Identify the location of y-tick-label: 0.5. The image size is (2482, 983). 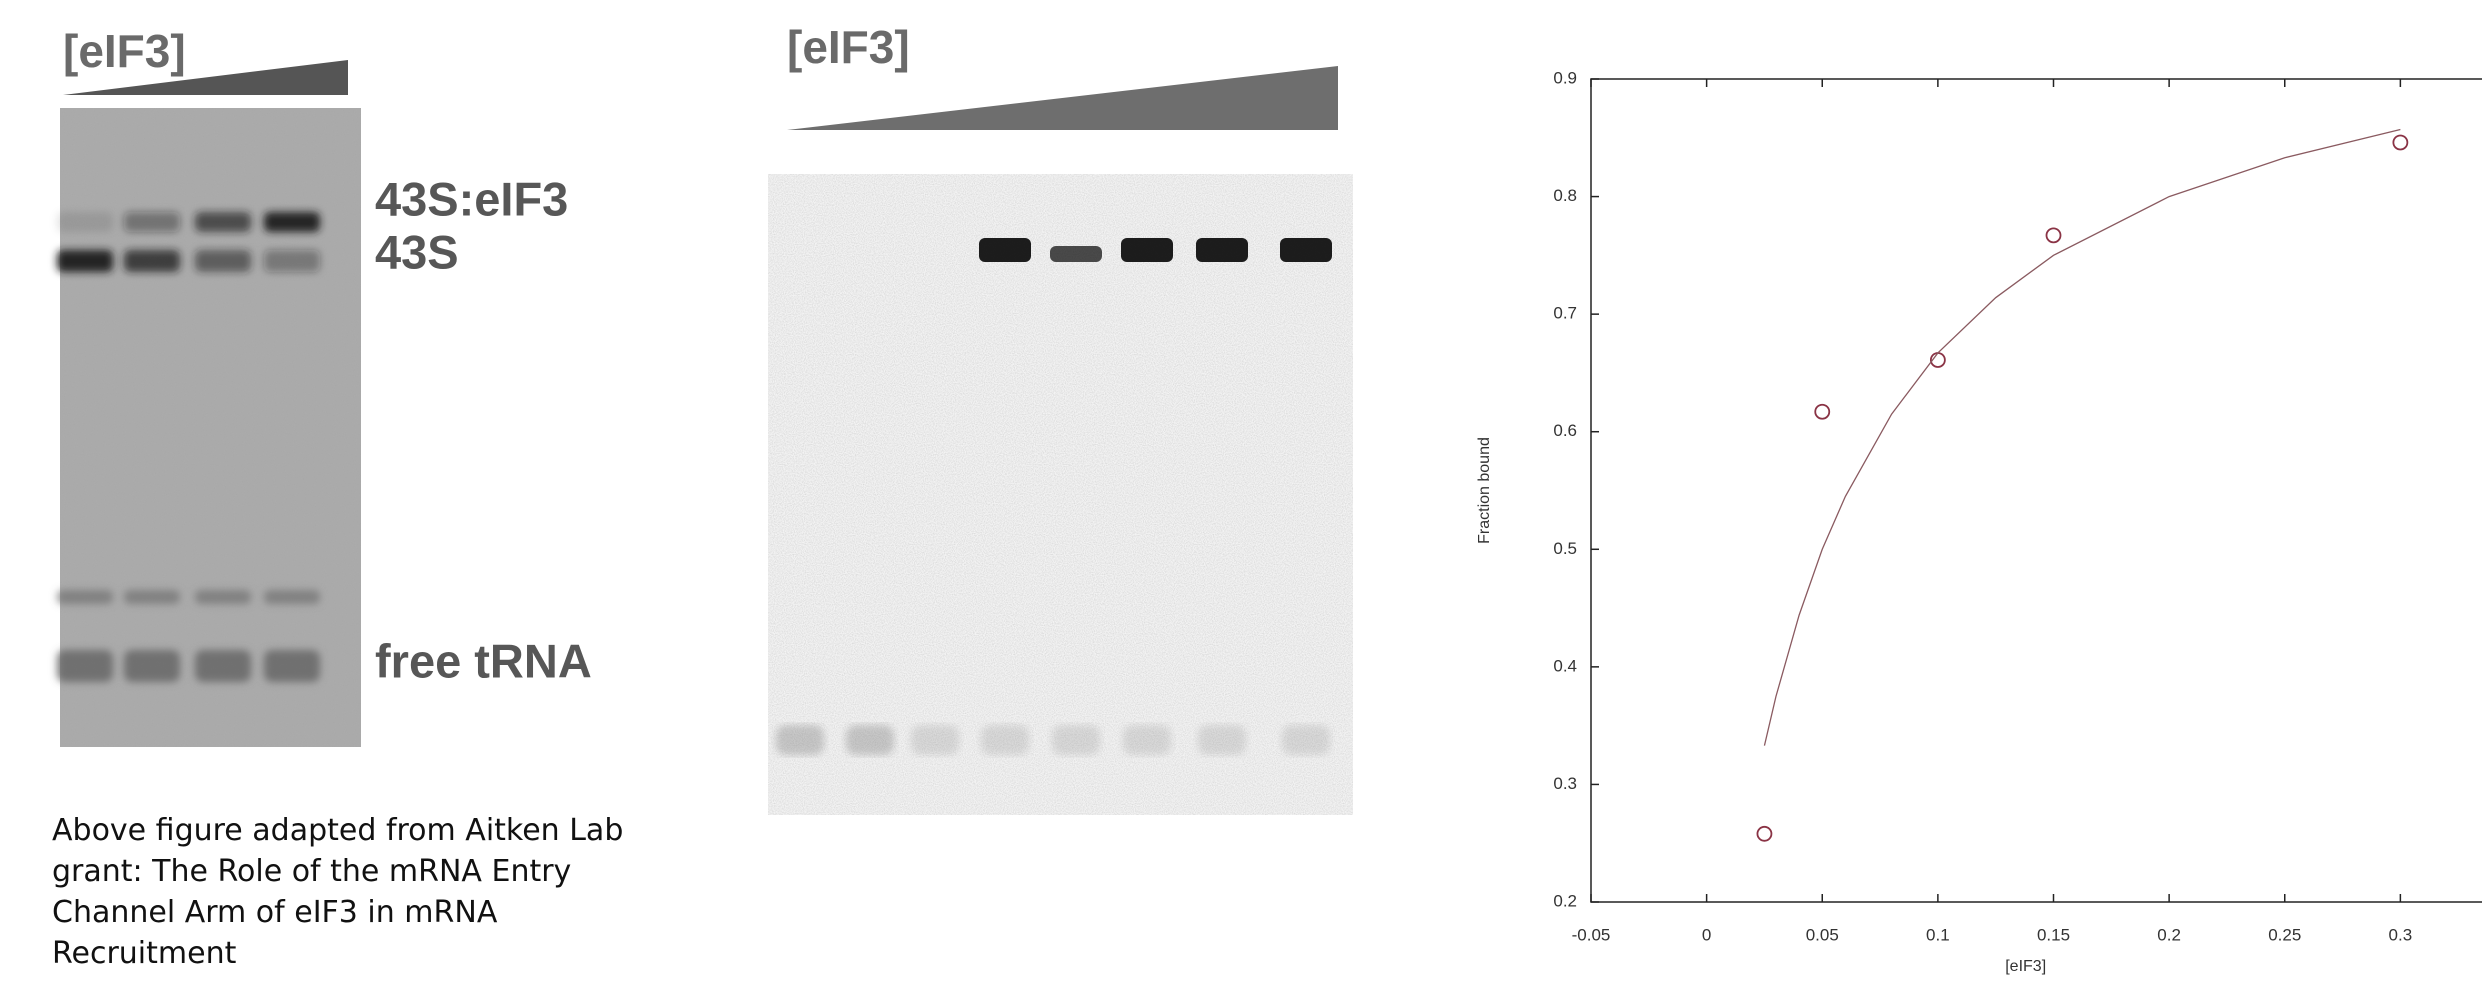
(1565, 548).